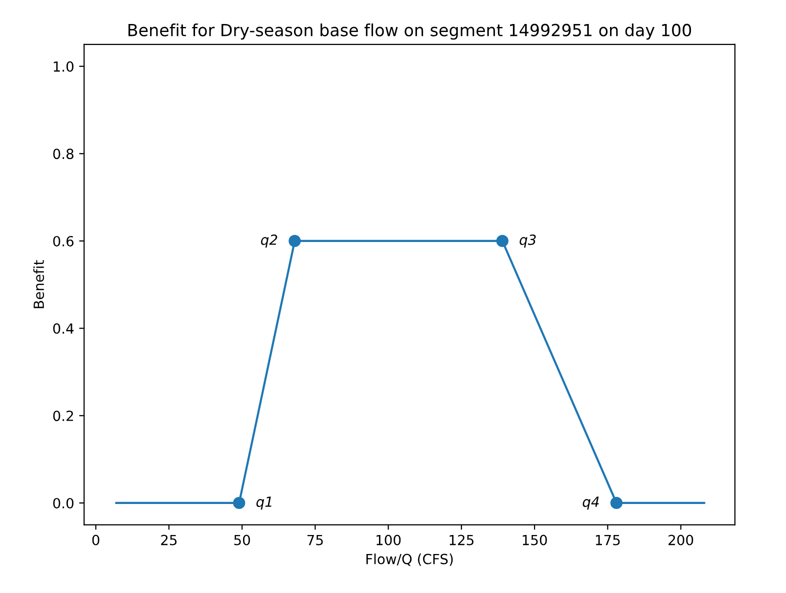  I want to click on x-axis-title: Flow/Q (CFS), so click(409, 560).